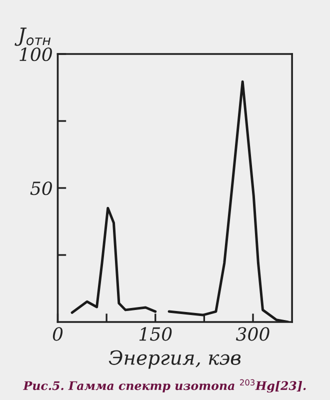 This screenshot has width=330, height=400. I want to click on text: Рис.5. Гамма спектр изотопа $^{203}$Hg[23]., so click(164, 386).